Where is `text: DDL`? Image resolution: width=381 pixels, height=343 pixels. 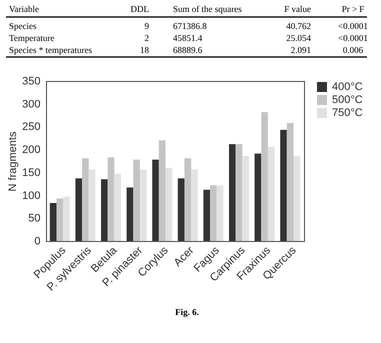 text: DDL is located at coordinates (139, 9).